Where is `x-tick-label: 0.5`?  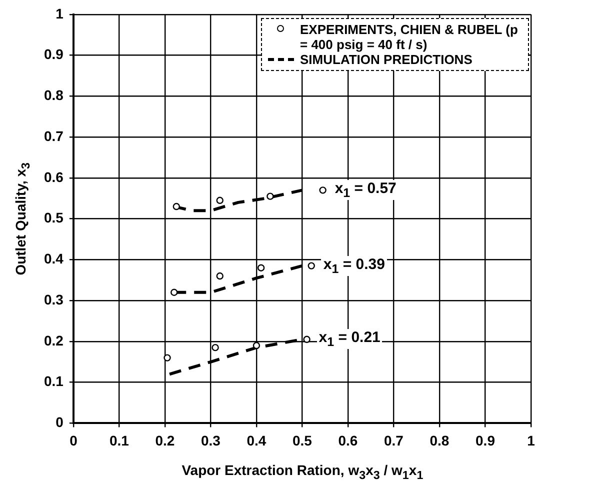
x-tick-label: 0.5 is located at coordinates (302, 440).